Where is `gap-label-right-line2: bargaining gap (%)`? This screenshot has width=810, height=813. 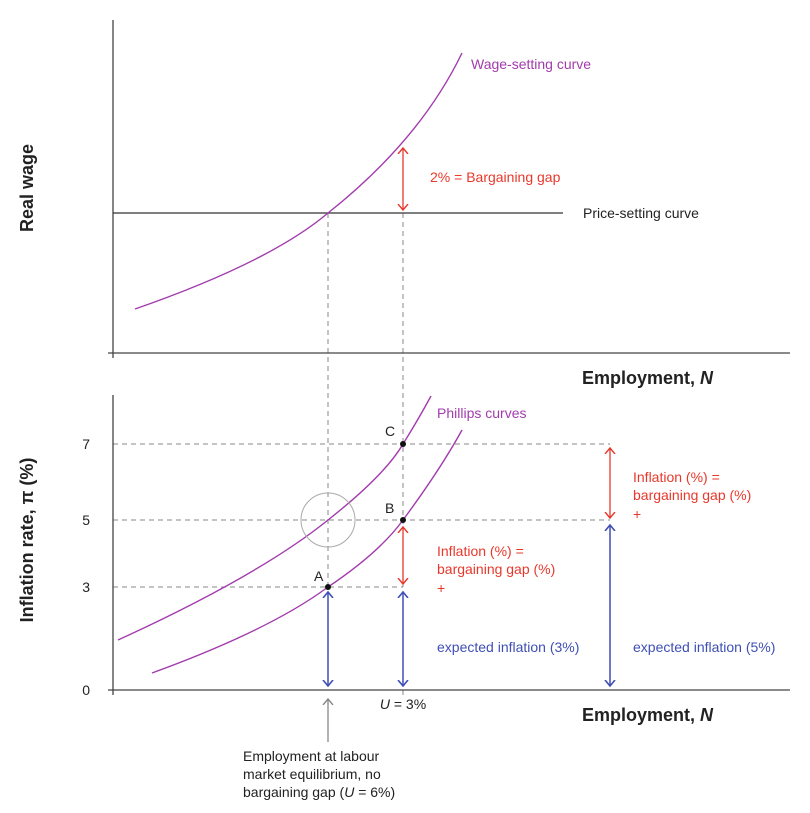
gap-label-right-line2: bargaining gap (%) is located at coordinates (692, 495).